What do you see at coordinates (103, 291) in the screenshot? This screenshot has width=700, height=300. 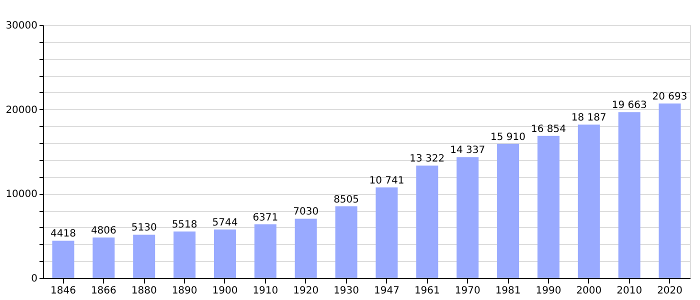 I see `x-tick-label: 1866` at bounding box center [103, 291].